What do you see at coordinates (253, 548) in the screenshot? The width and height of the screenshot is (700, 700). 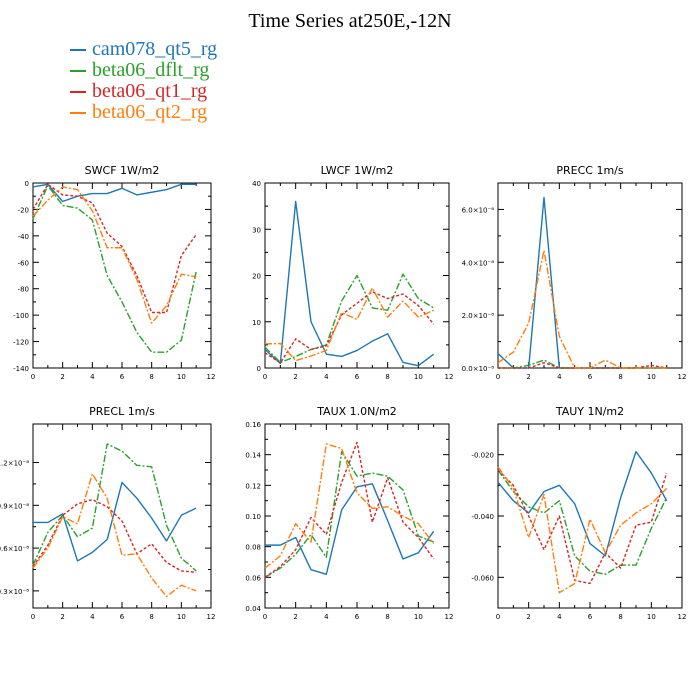 I see `y-tick-label: 0.08` at bounding box center [253, 548].